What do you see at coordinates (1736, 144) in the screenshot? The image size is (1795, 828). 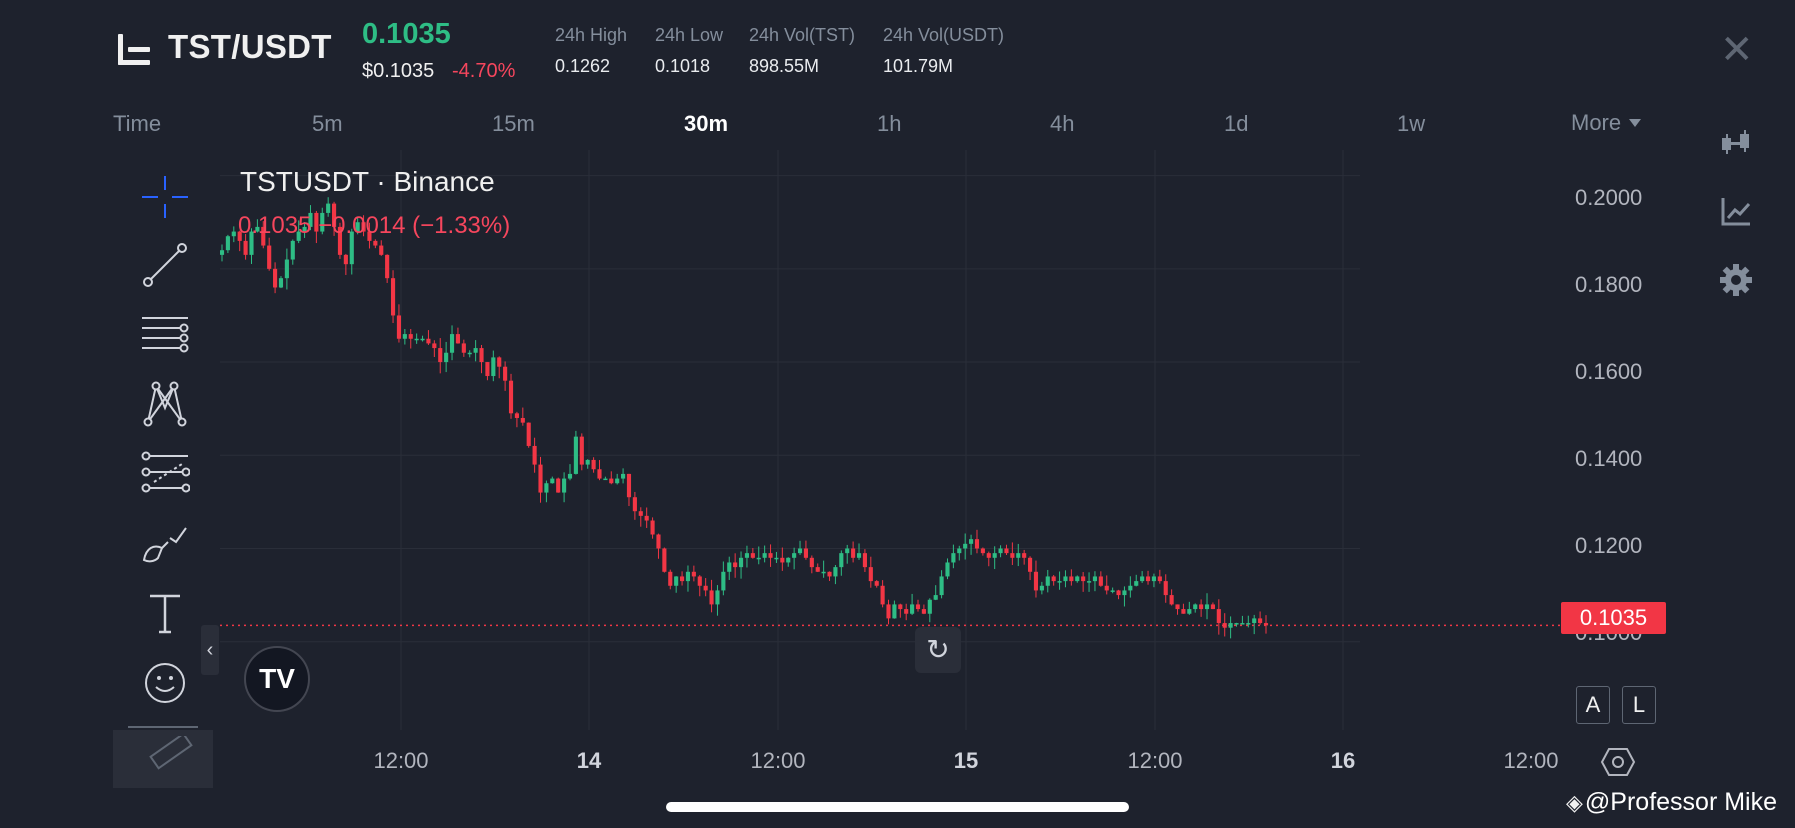 I see `candlestick-icon` at bounding box center [1736, 144].